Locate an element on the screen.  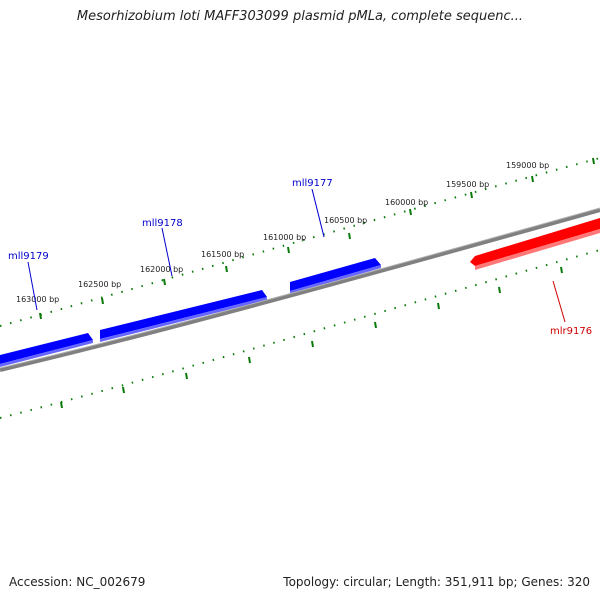
gene-arrow-mll9177 is located at coordinates (335, 274).